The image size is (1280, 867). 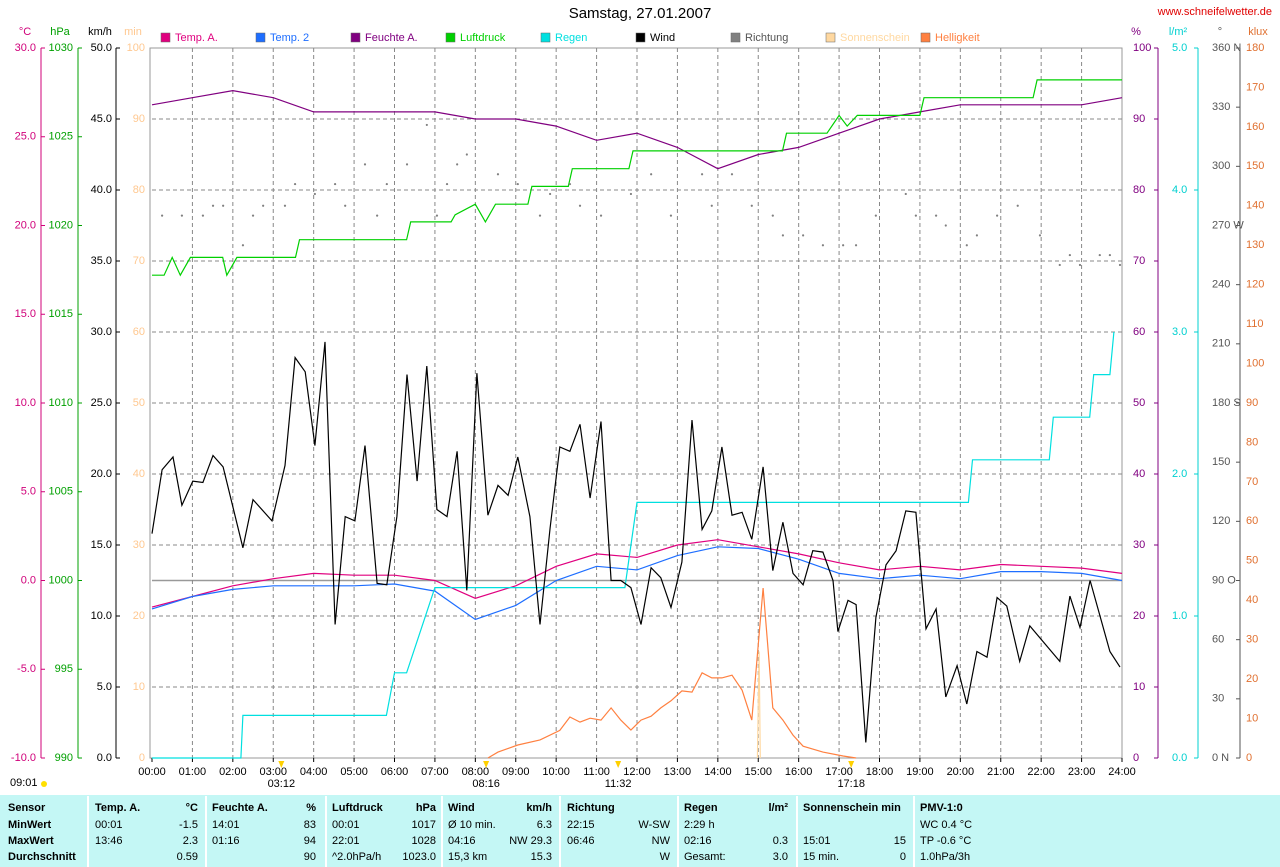 What do you see at coordinates (139, 119) in the screenshot?
I see `y-tick-label: 90` at bounding box center [139, 119].